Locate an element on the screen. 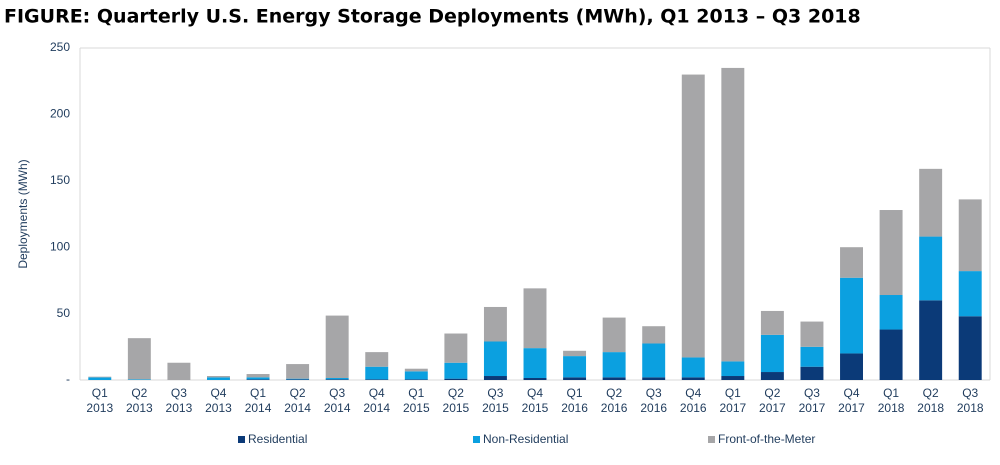  y-tick-label: 100 is located at coordinates (60, 246).